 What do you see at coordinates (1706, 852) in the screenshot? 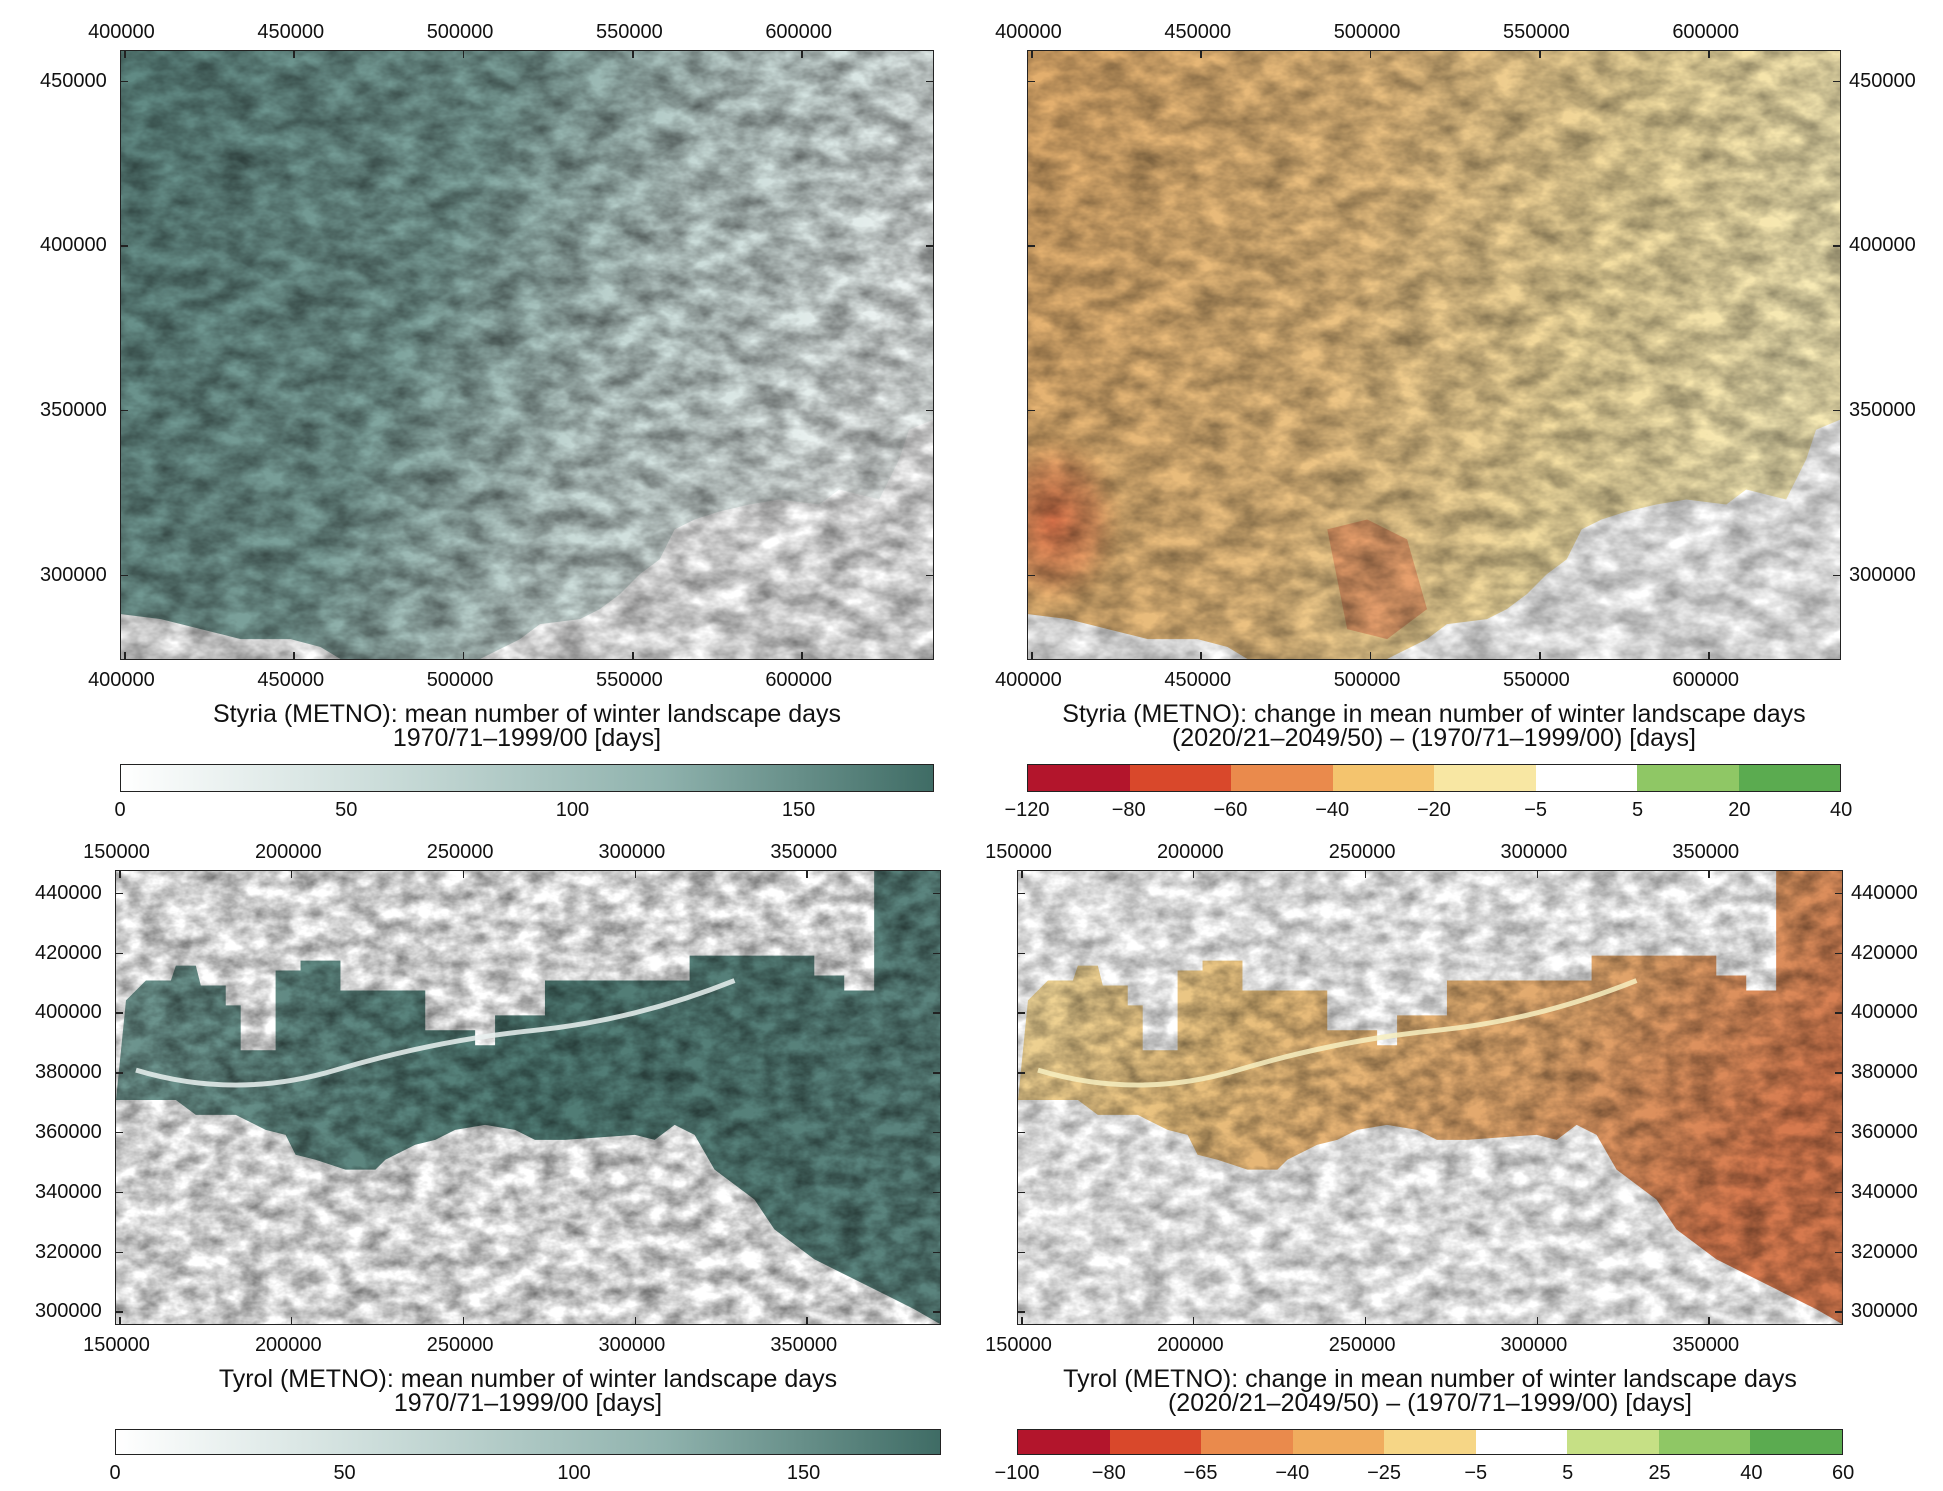
I see `x-tick-label-top: 350000` at bounding box center [1706, 852].